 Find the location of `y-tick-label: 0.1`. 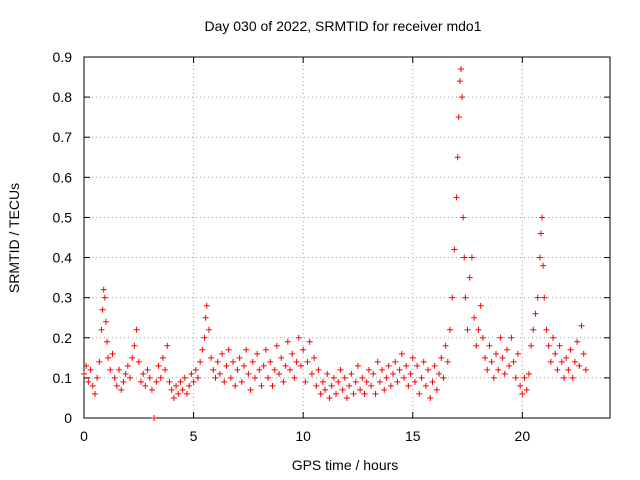

y-tick-label: 0.1 is located at coordinates (63, 378).